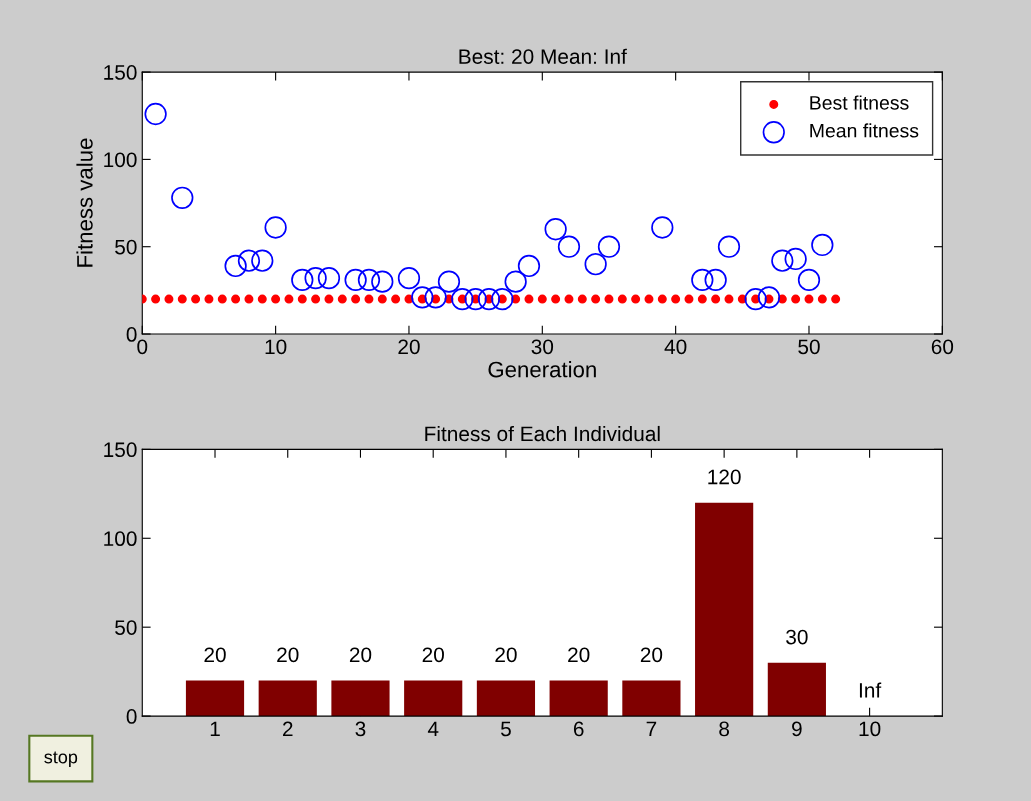 Image resolution: width=1031 pixels, height=801 pixels. Describe the element at coordinates (797, 729) in the screenshot. I see `x-tick-label: 9` at that location.